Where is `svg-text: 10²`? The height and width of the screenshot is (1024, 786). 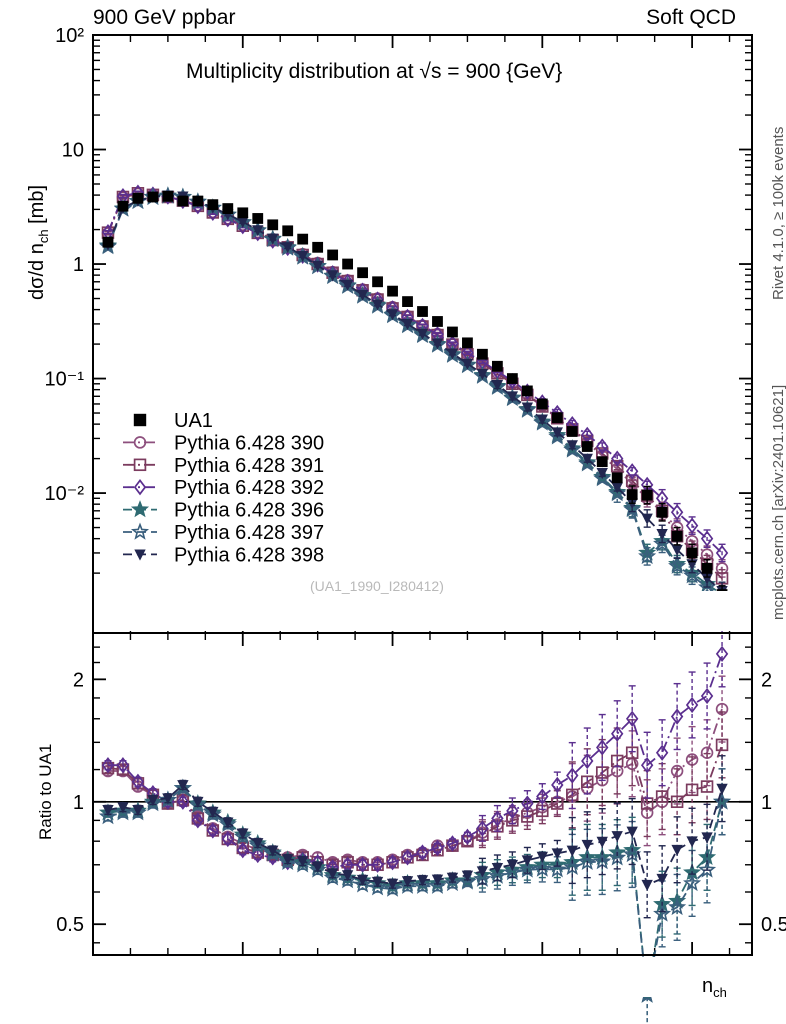
svg-text: 10² is located at coordinates (69, 36).